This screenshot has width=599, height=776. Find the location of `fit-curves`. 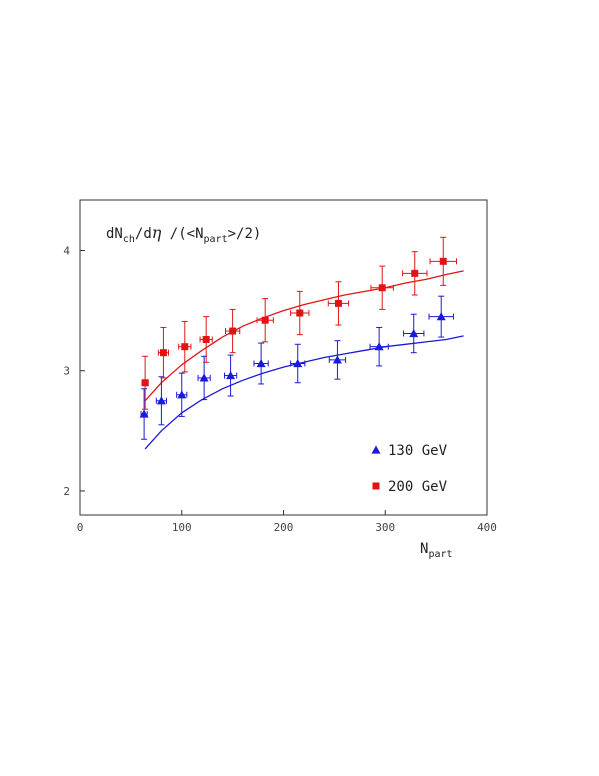

fit-curves is located at coordinates (304, 360).